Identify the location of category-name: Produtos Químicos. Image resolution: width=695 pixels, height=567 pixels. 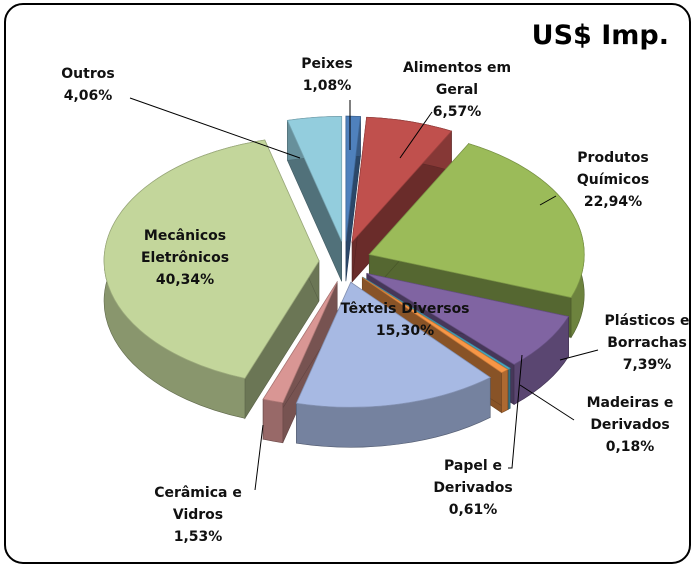
(613, 169).